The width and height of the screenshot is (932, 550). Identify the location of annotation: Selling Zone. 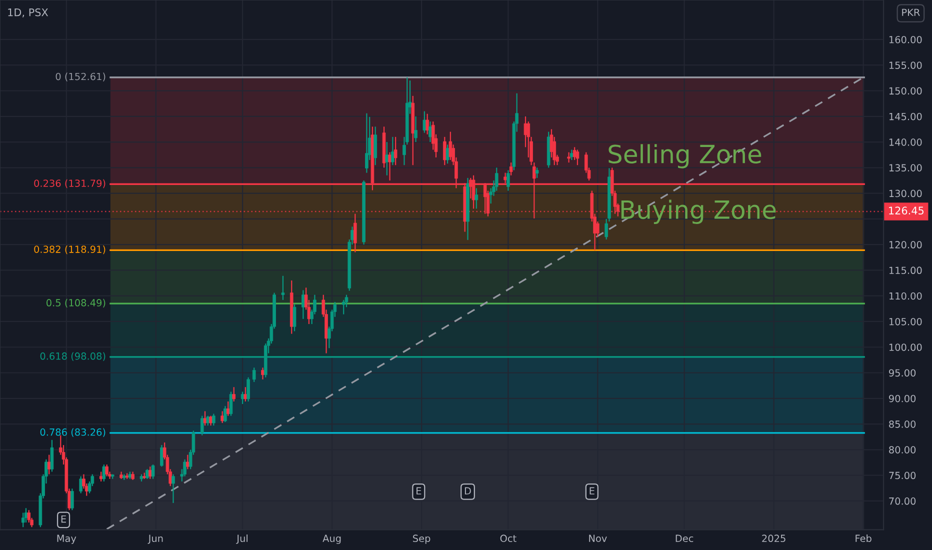
(685, 156).